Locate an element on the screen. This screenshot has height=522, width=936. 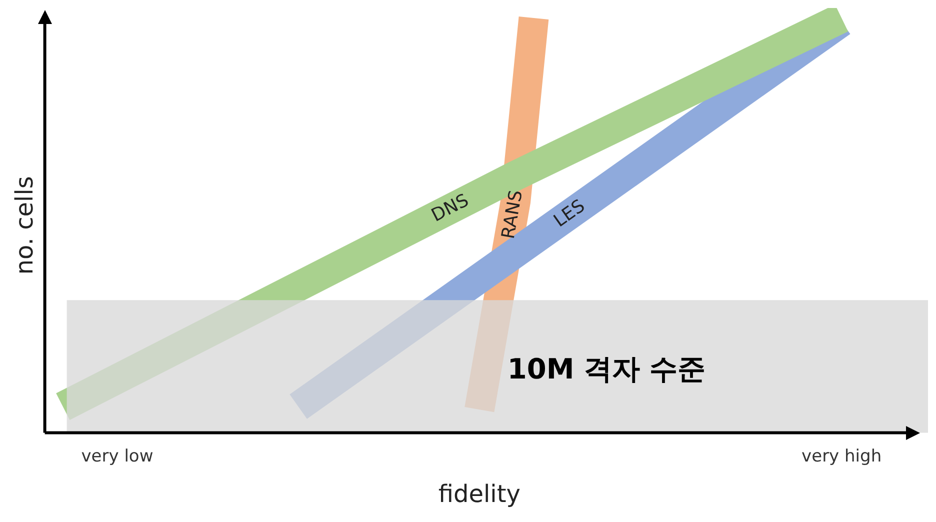
text: LES is located at coordinates (569, 213).